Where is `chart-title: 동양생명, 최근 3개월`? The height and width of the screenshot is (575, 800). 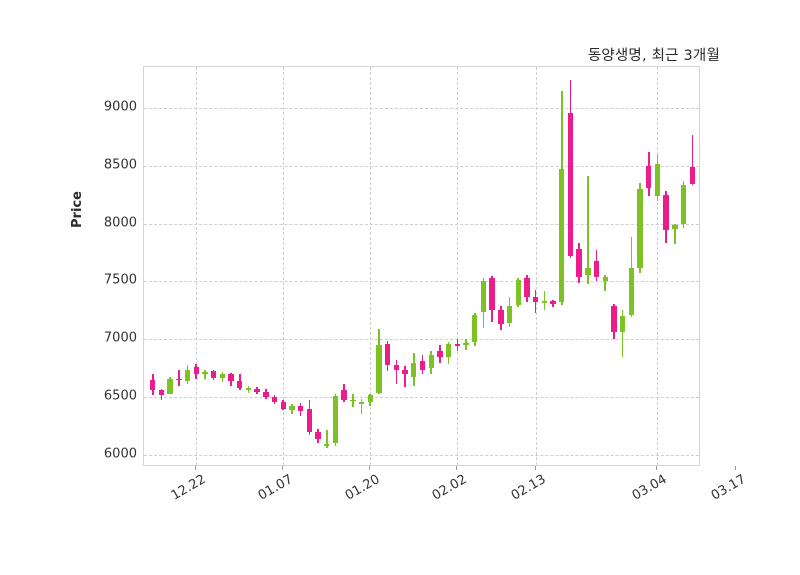
chart-title: 동양생명, 최근 3개월 is located at coordinates (653, 56).